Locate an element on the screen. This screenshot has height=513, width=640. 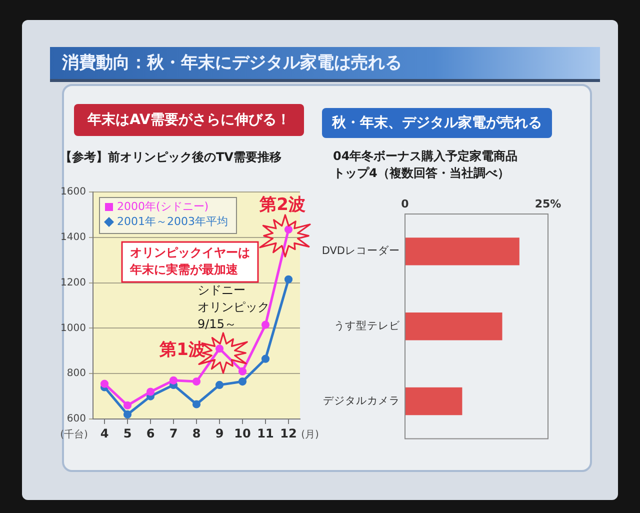
y-tick-label: 1600 is located at coordinates (73, 192).